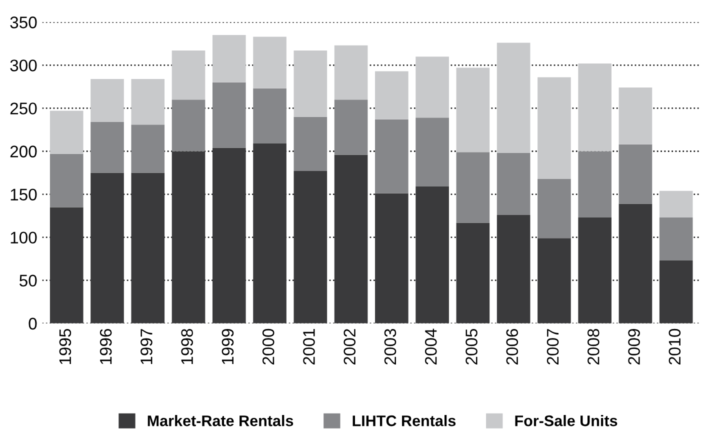  What do you see at coordinates (23, 66) in the screenshot?
I see `y-tick-label: 300` at bounding box center [23, 66].